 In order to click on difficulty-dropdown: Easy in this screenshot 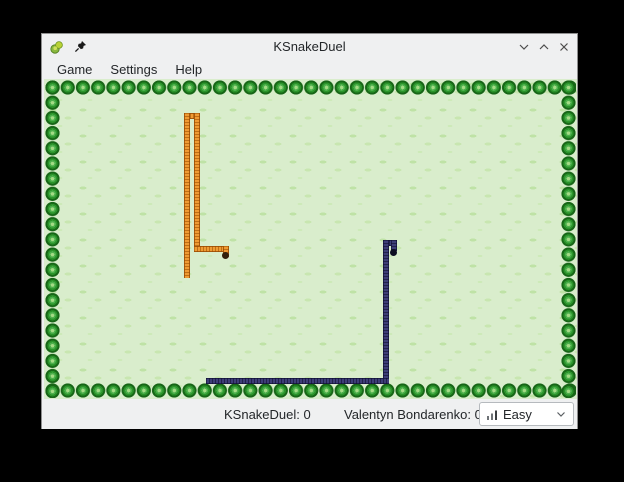, I will do `click(526, 414)`.